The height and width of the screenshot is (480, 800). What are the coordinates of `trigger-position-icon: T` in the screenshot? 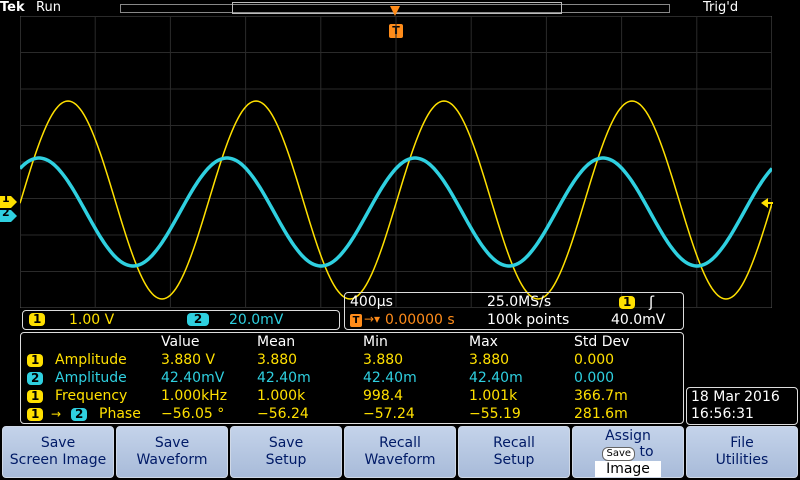 It's located at (356, 320).